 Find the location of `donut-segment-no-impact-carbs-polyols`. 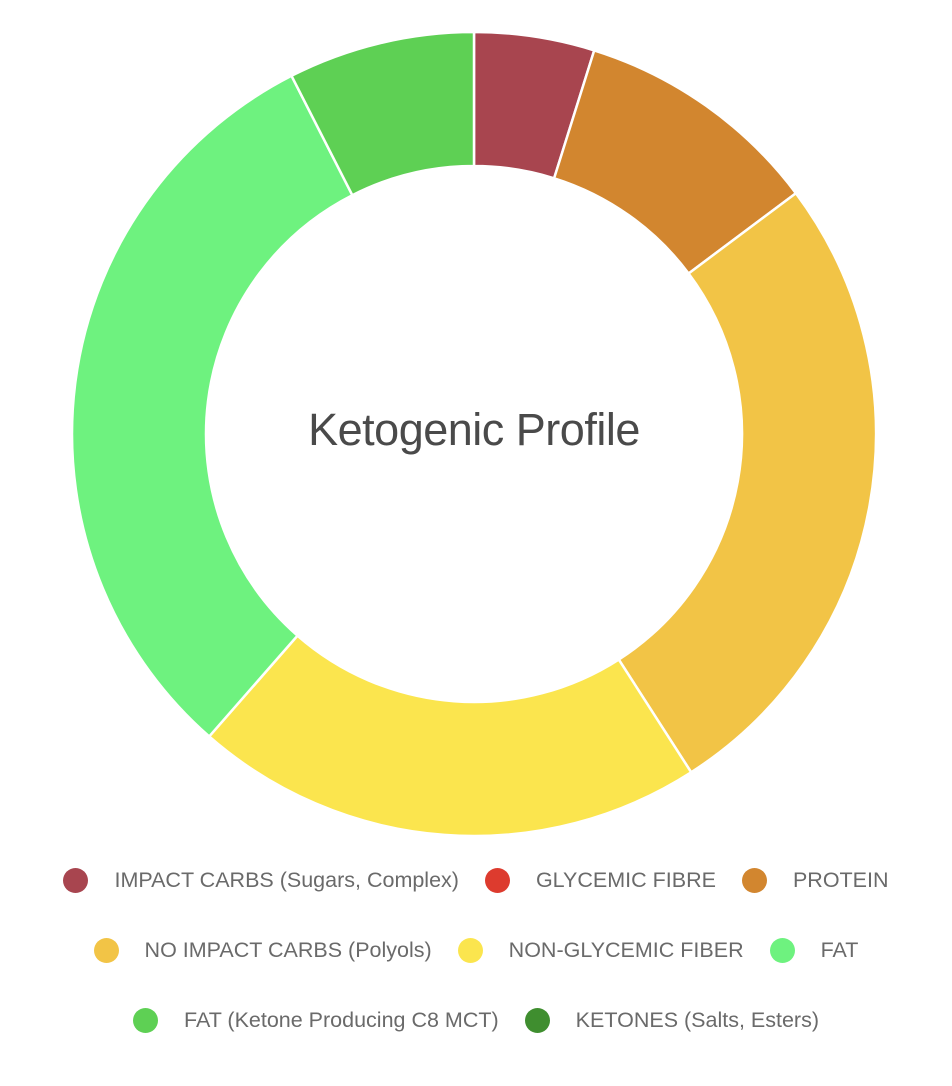

donut-segment-no-impact-carbs-polyols is located at coordinates (747, 482).